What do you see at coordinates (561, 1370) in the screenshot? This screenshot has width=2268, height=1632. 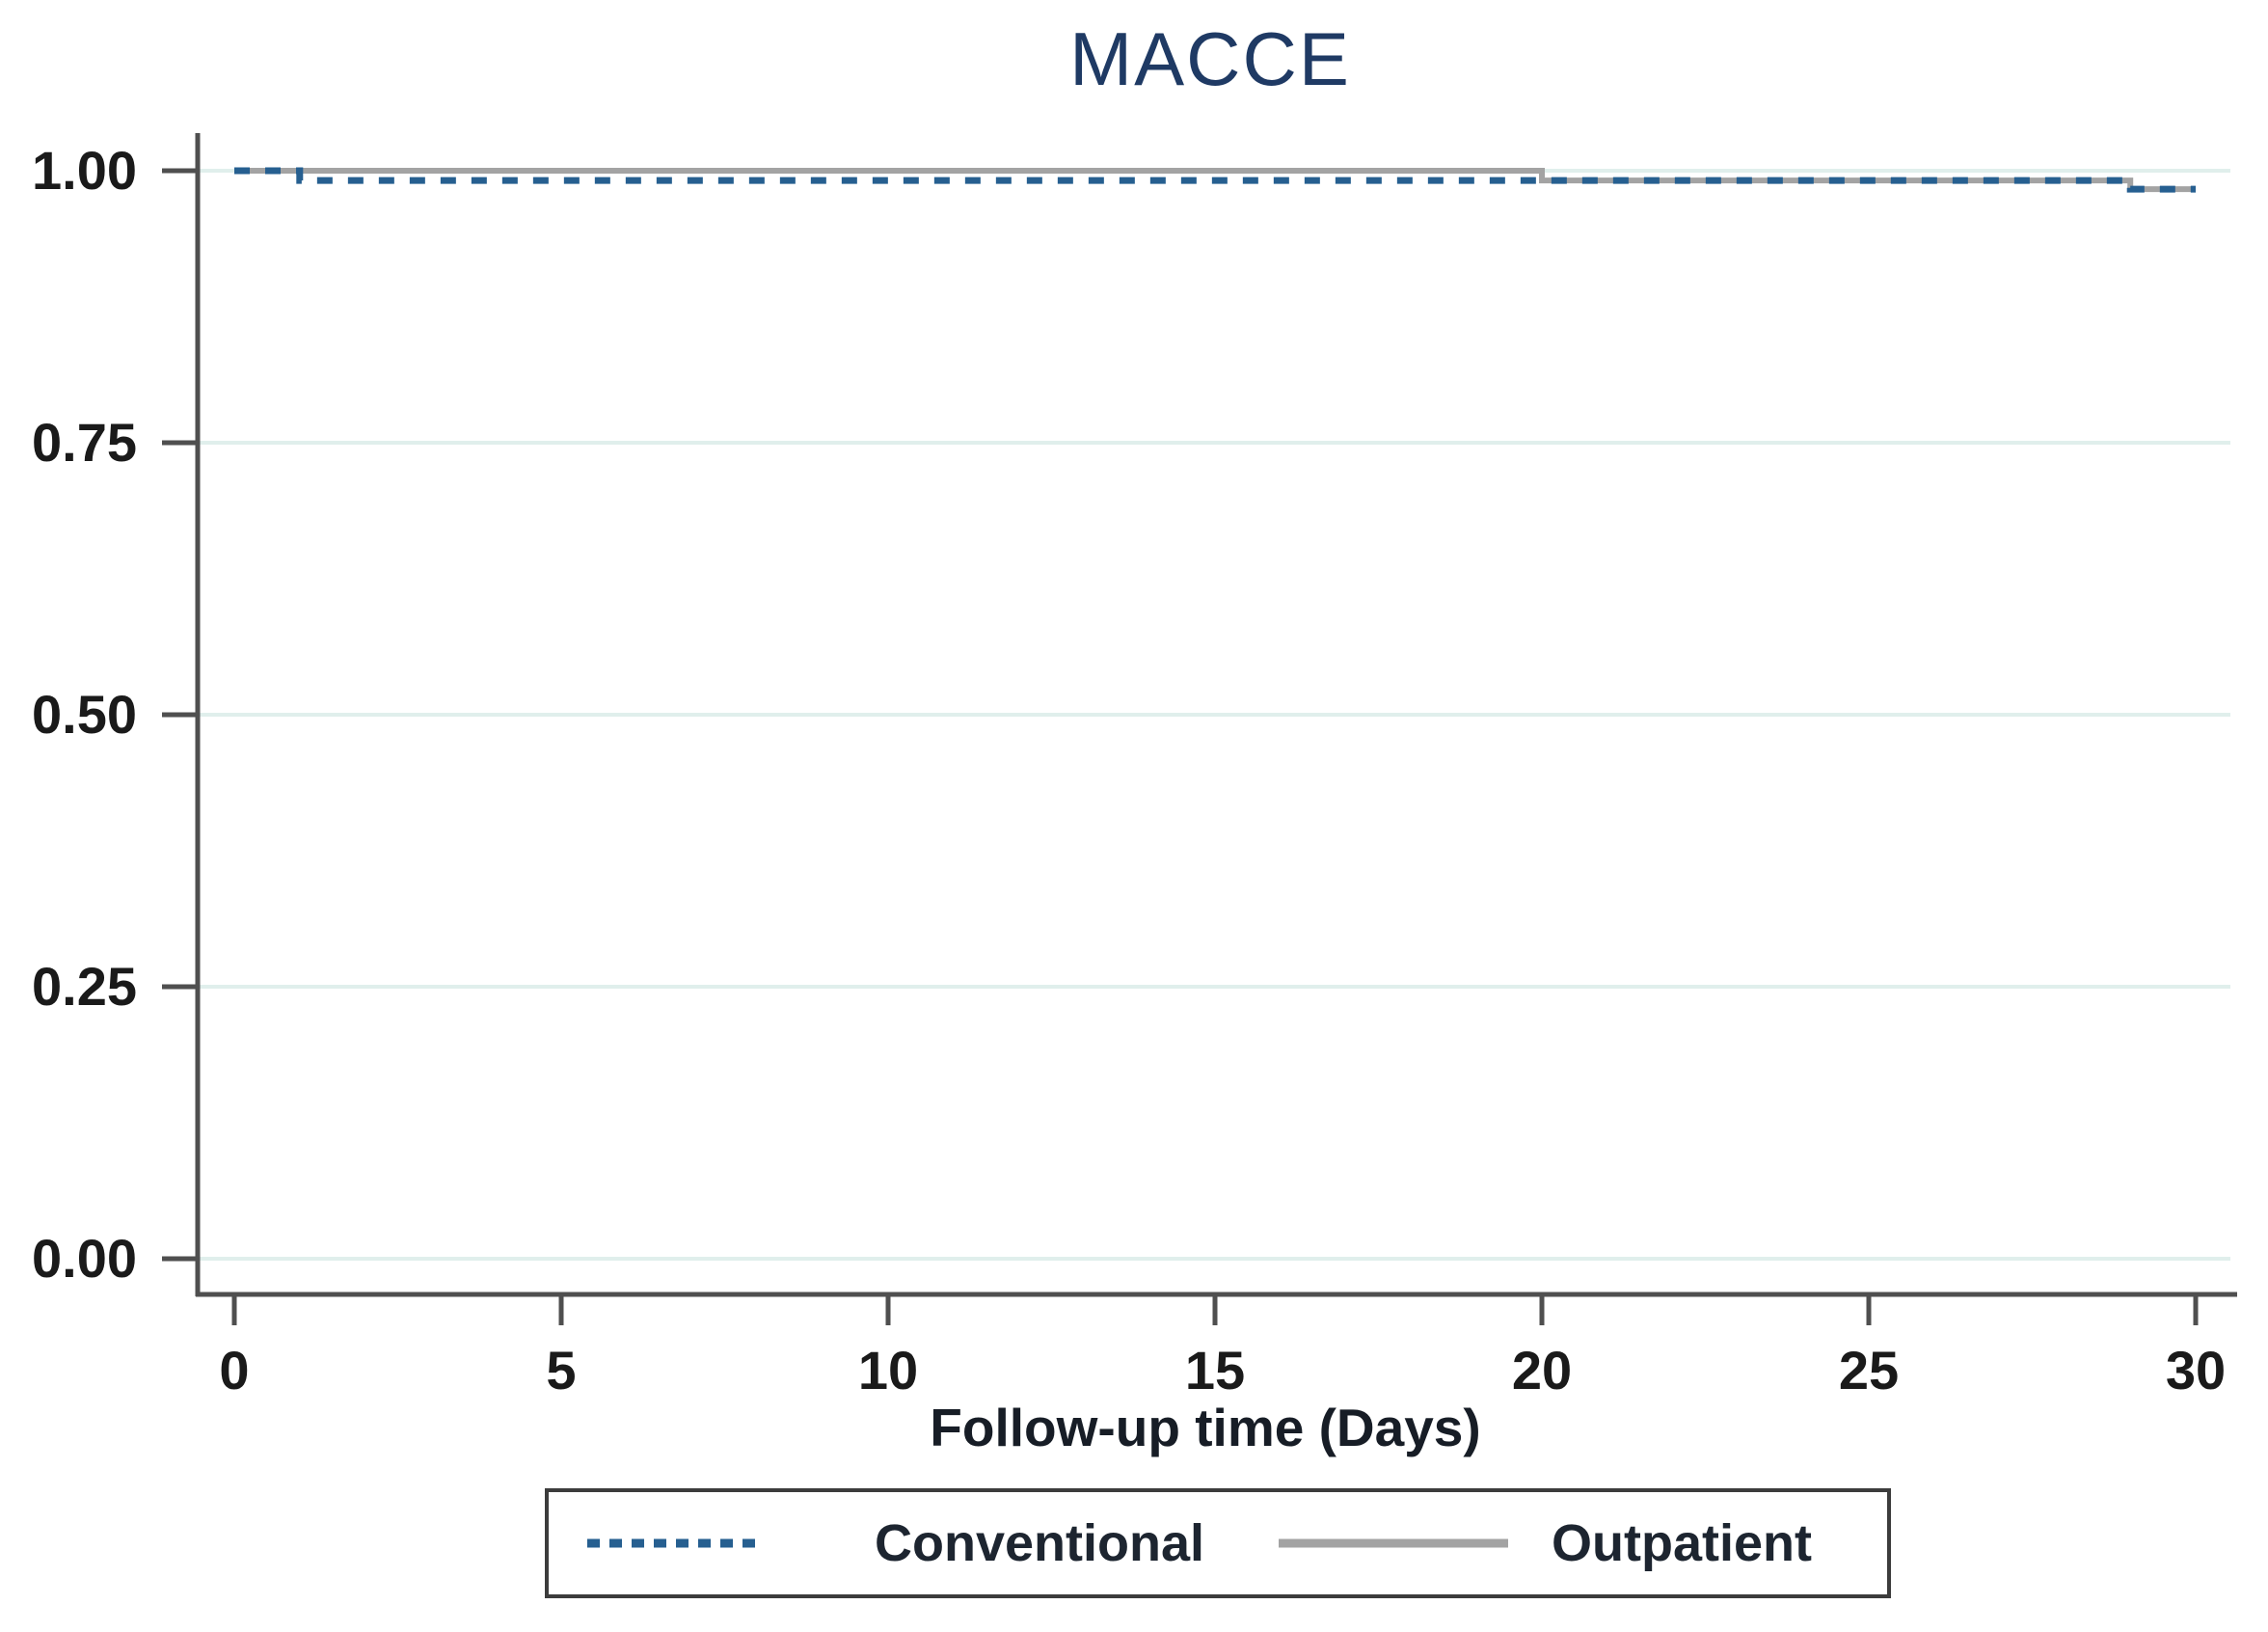 I see `x-tick-label: 5` at bounding box center [561, 1370].